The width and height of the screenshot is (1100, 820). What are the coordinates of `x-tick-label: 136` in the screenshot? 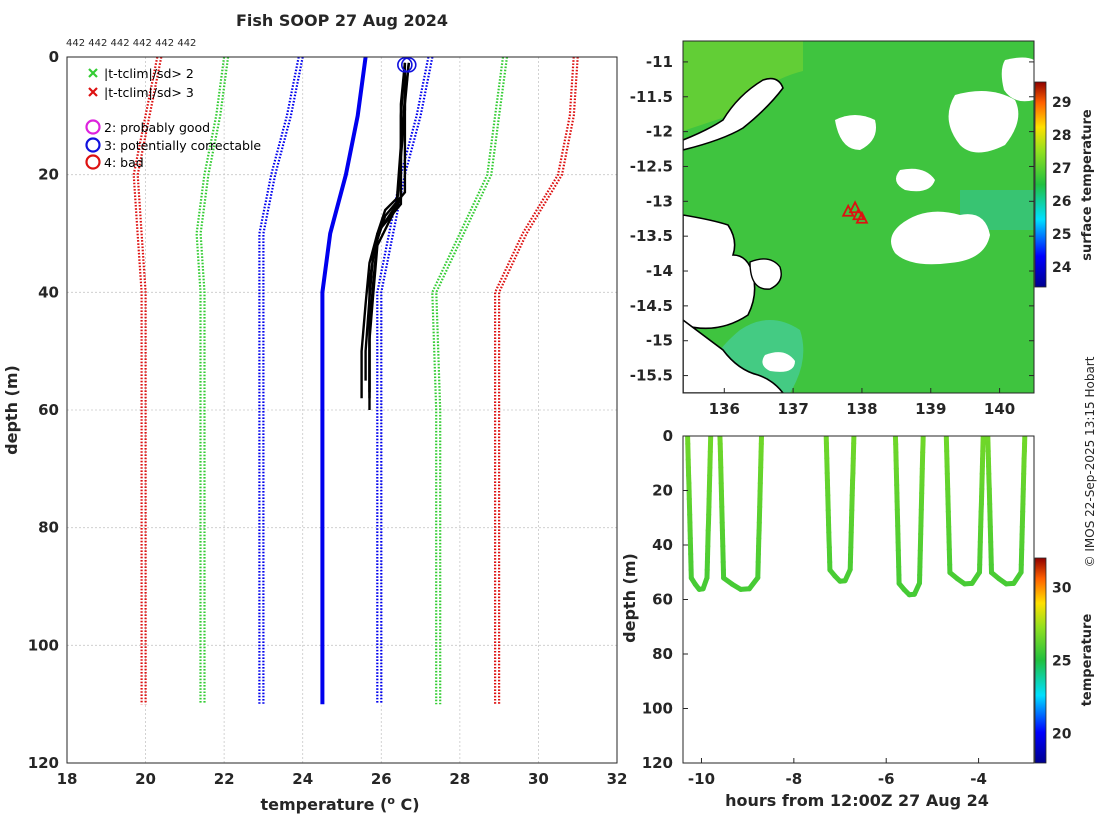 It's located at (724, 409).